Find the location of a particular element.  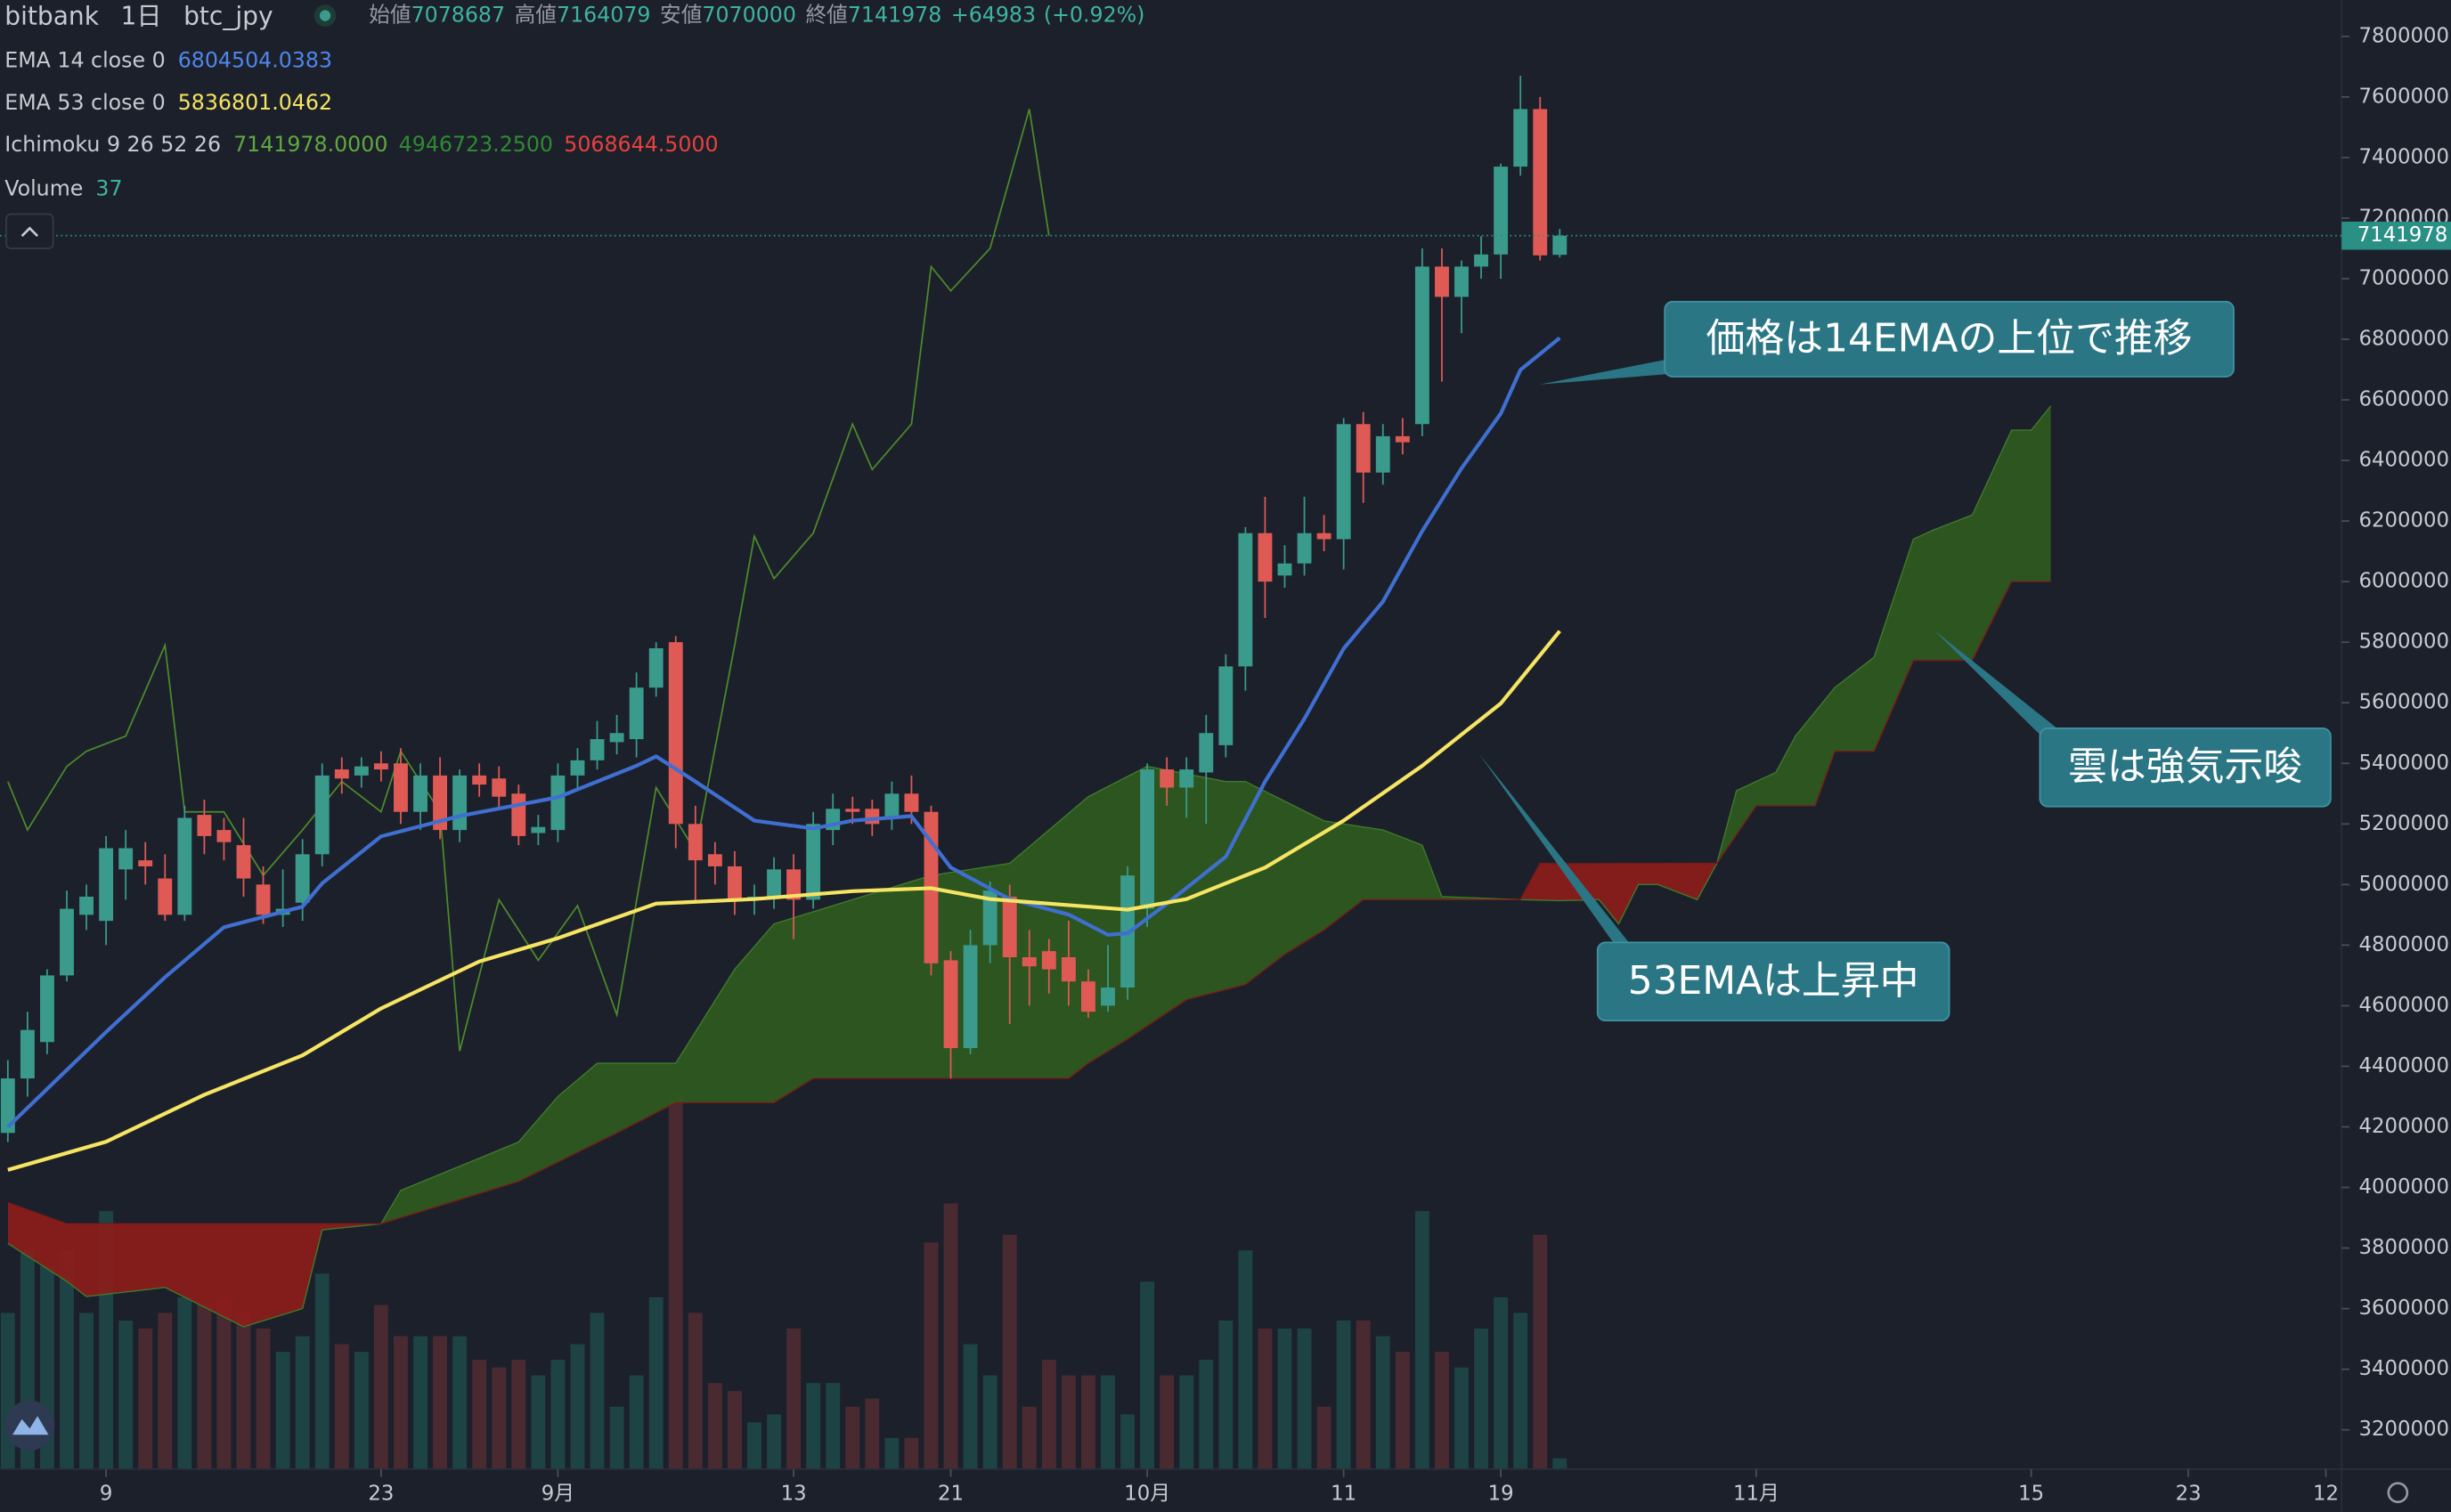

status-icon-dot is located at coordinates (325, 15).